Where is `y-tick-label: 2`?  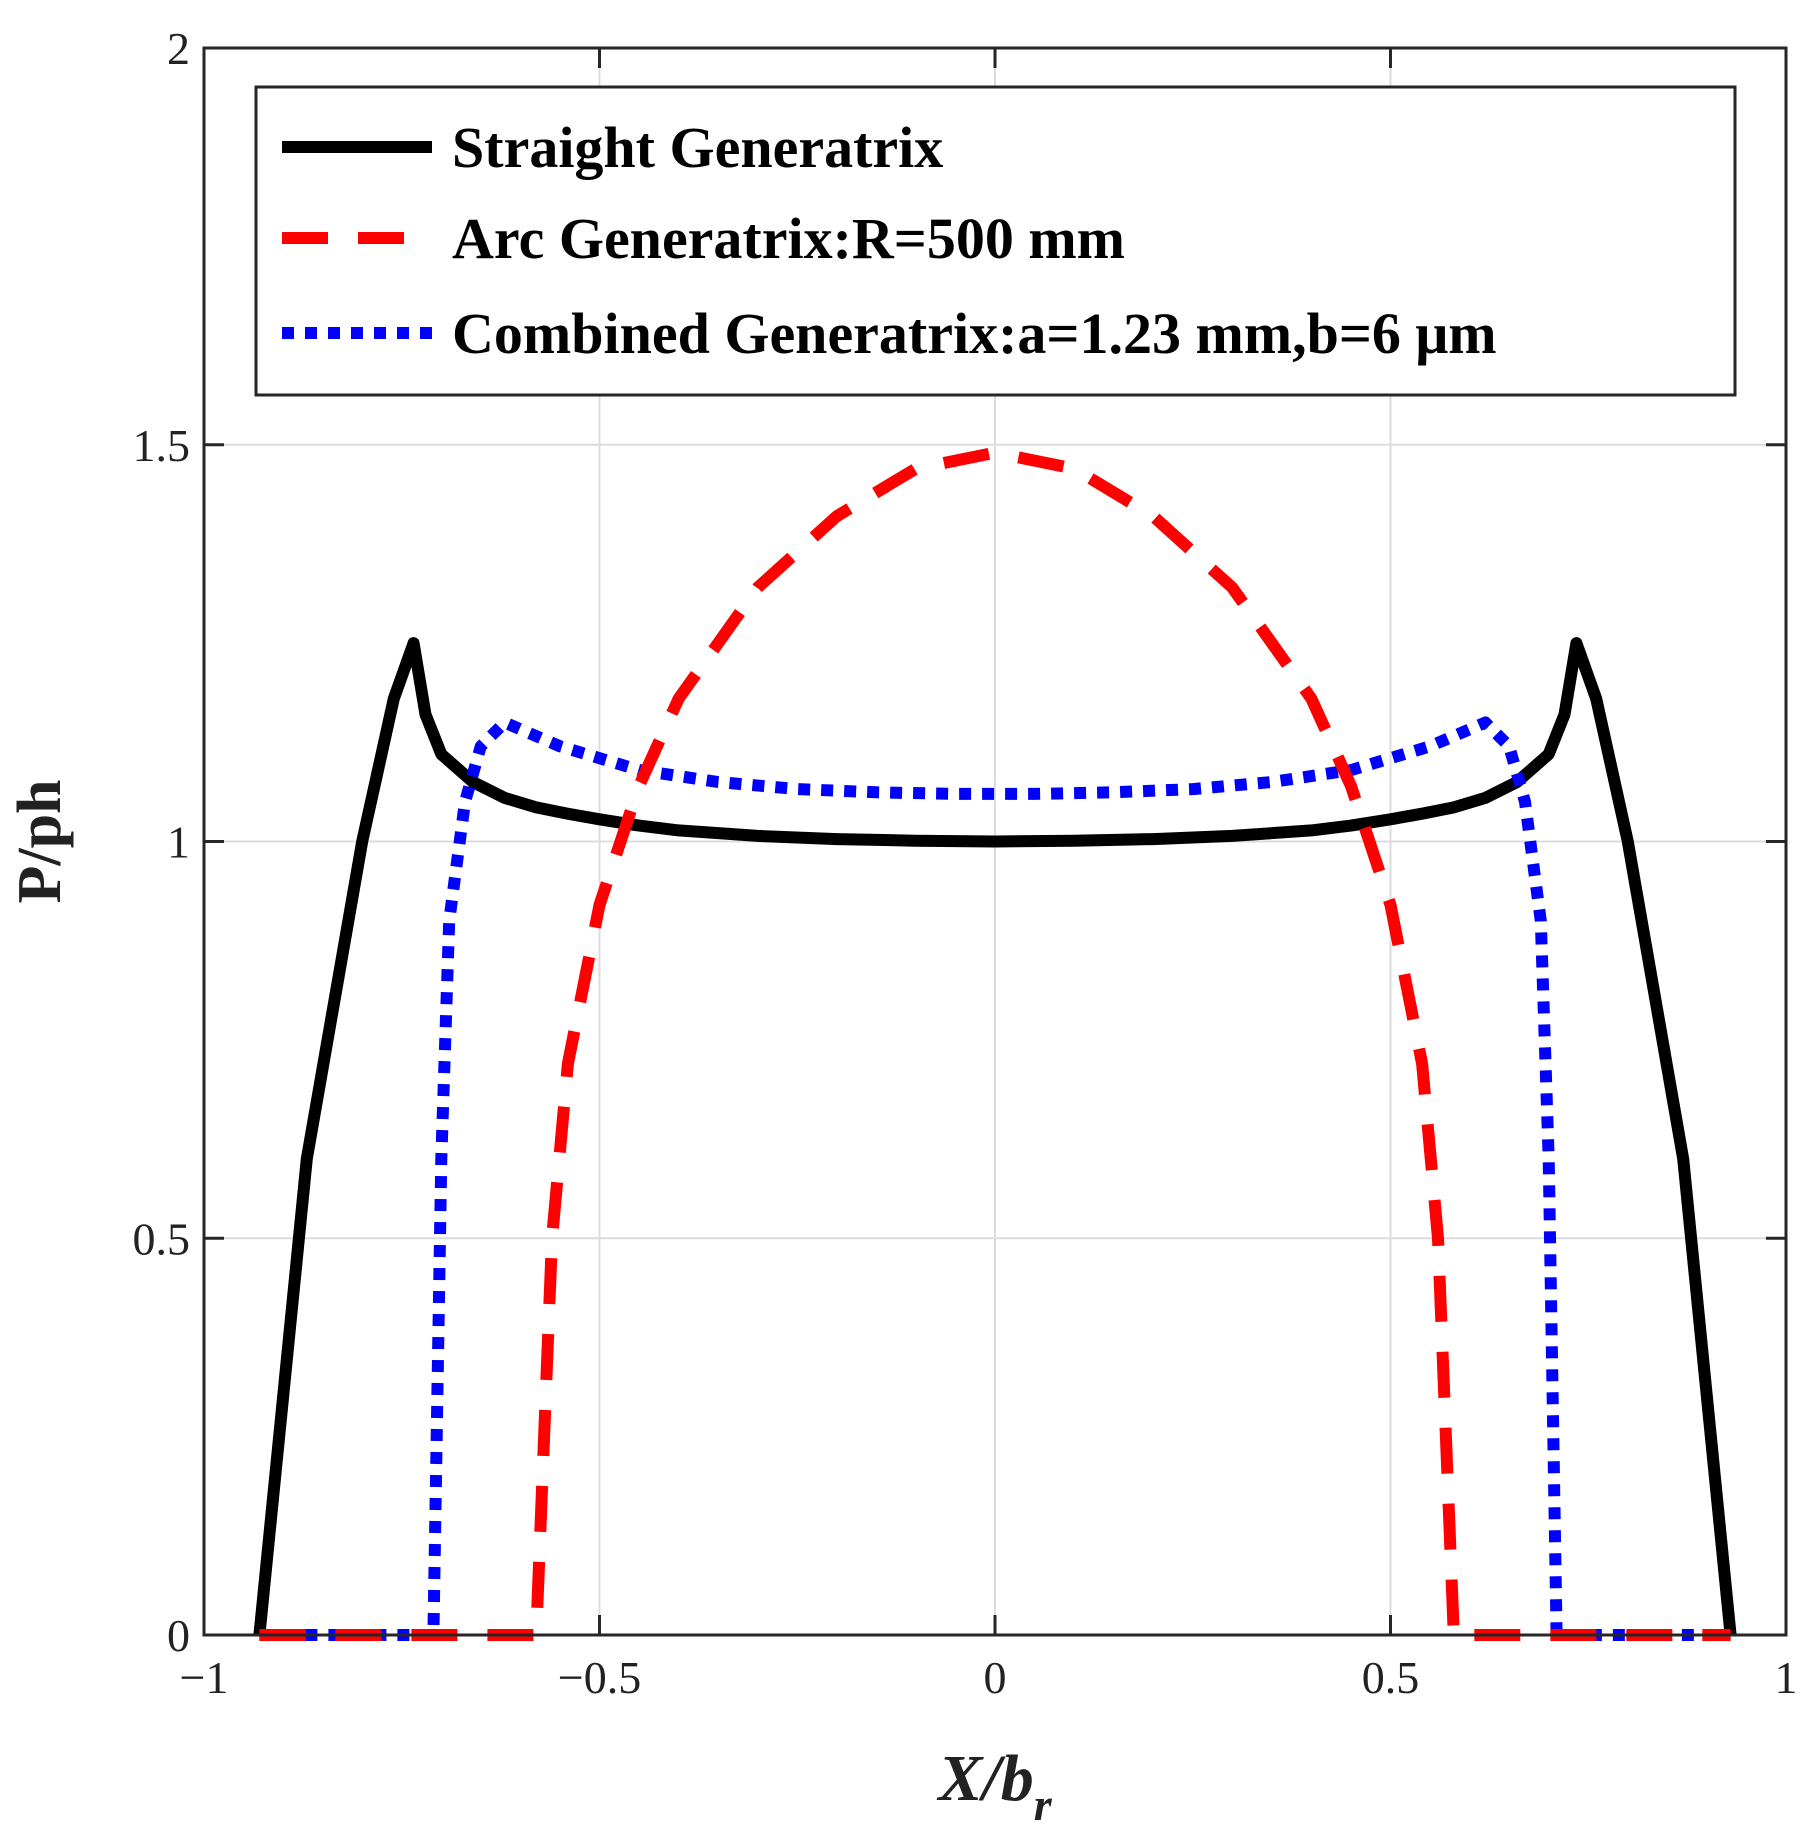 y-tick-label: 2 is located at coordinates (178, 48).